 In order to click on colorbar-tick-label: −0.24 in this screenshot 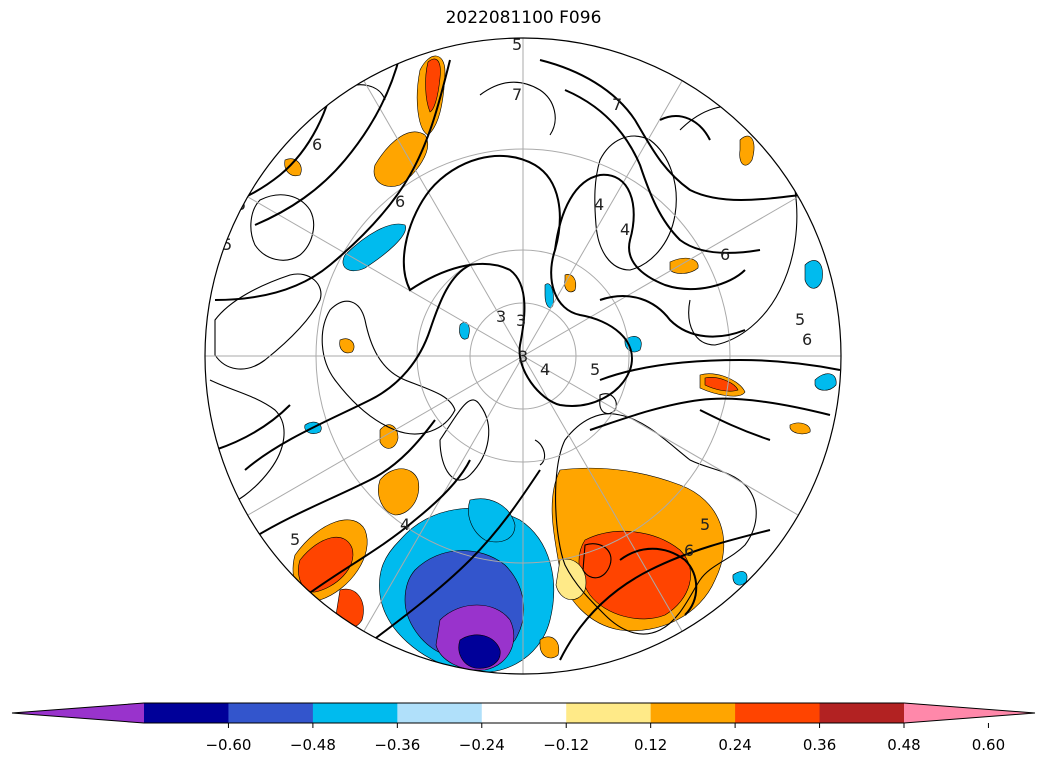, I will do `click(482, 745)`.